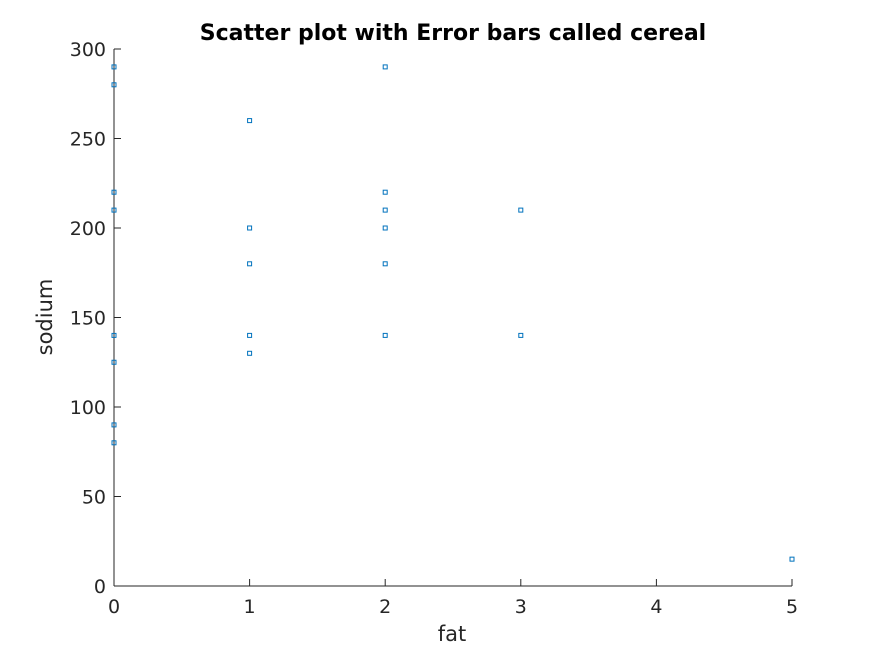 The height and width of the screenshot is (656, 875). Describe the element at coordinates (88, 408) in the screenshot. I see `y-tick-label: 100` at that location.